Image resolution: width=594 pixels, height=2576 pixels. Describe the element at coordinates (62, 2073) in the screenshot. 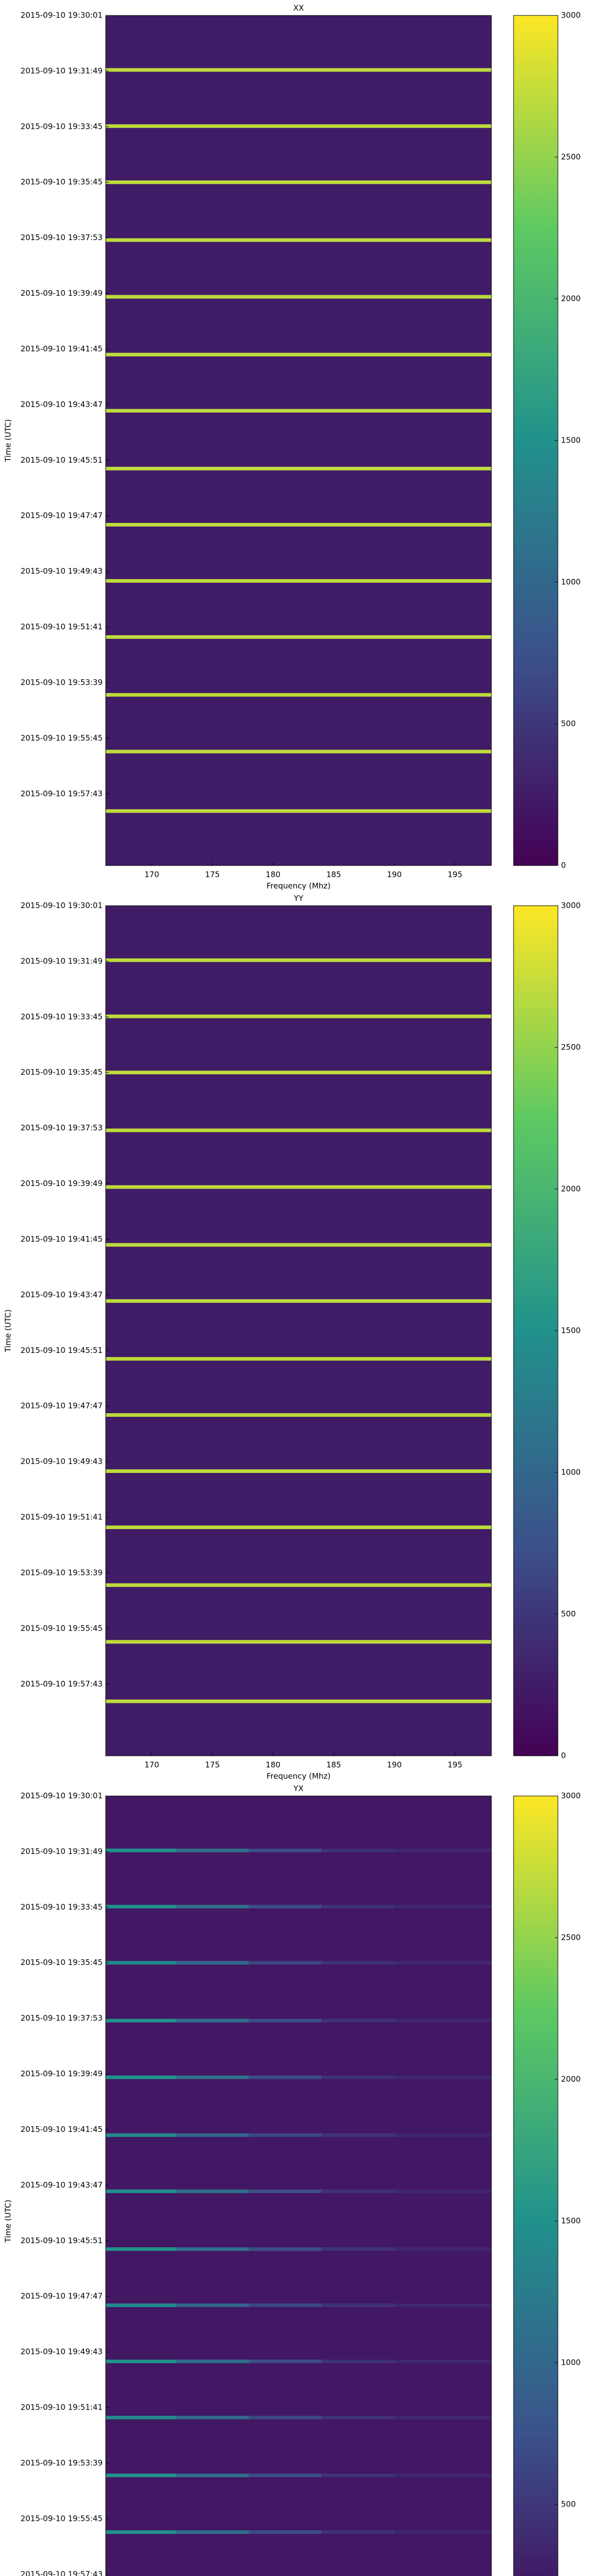

I see `y-tick-label: 2015-09-10 19:39:49` at that location.